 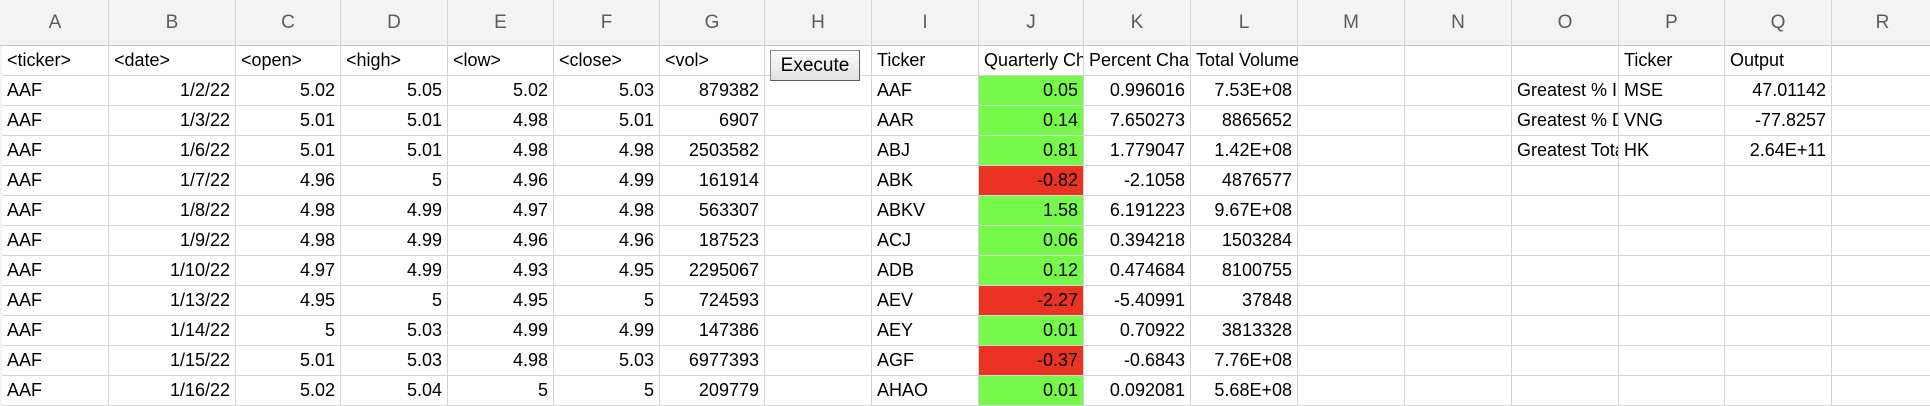 What do you see at coordinates (712, 331) in the screenshot?
I see `cell-g10: 147386` at bounding box center [712, 331].